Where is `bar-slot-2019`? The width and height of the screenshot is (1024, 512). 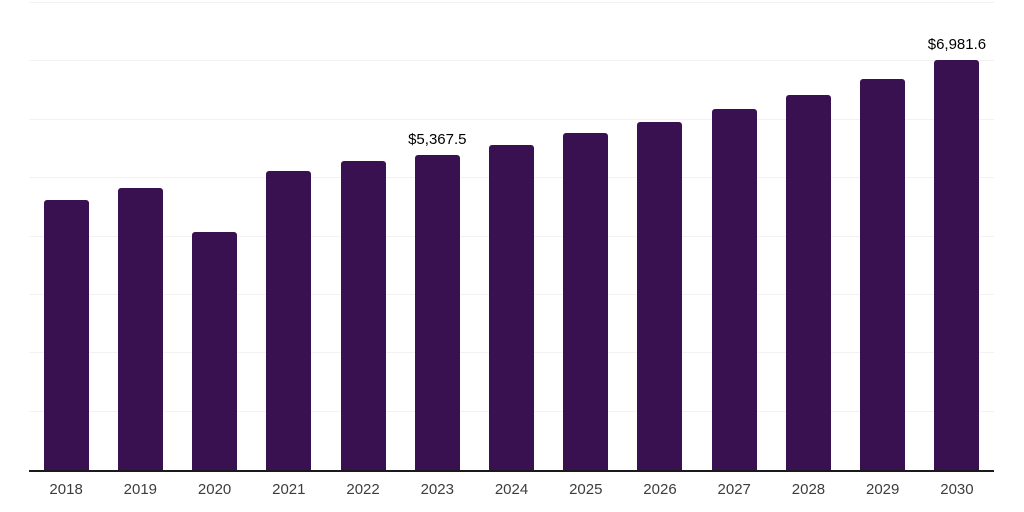
bar-slot-2019 is located at coordinates (140, 236).